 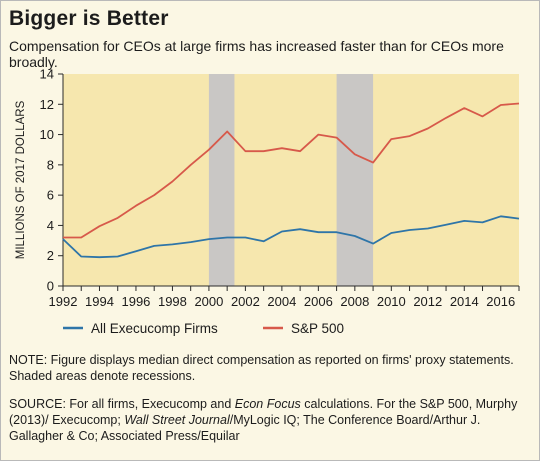 What do you see at coordinates (89, 18) in the screenshot?
I see `chart-title: Bigger is Better` at bounding box center [89, 18].